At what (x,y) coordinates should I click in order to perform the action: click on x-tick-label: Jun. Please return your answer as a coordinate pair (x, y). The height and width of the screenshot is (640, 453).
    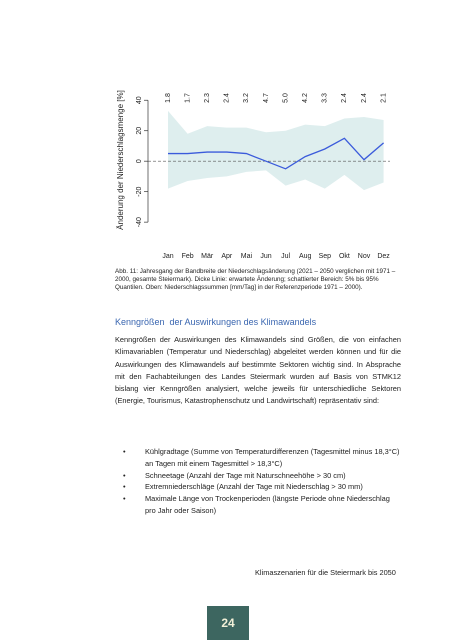
    Looking at the image, I should click on (265, 256).